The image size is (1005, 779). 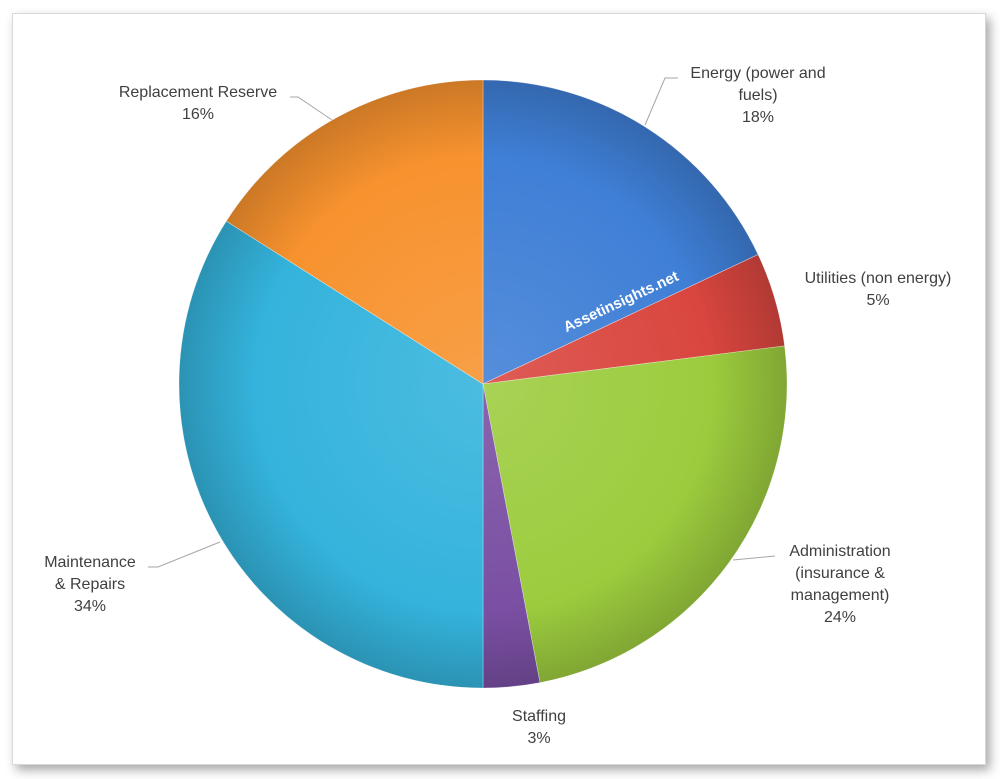 What do you see at coordinates (90, 562) in the screenshot?
I see `slice-name-label-4: Maintenance` at bounding box center [90, 562].